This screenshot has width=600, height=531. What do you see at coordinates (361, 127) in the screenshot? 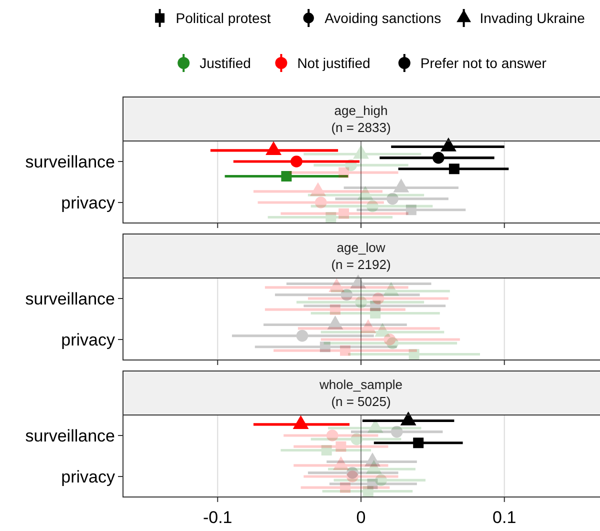
I see `chart-subtitle: (n = 2833)` at bounding box center [361, 127].